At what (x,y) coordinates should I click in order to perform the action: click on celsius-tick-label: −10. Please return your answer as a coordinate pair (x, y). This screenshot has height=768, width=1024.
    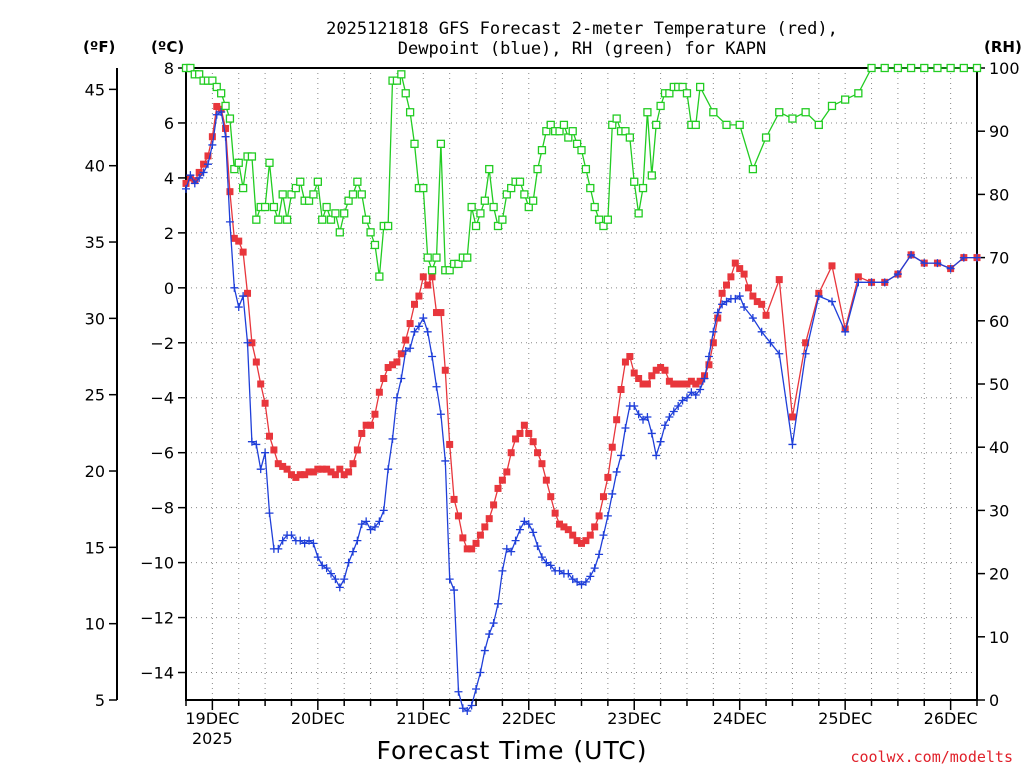
    Looking at the image, I should click on (157, 563).